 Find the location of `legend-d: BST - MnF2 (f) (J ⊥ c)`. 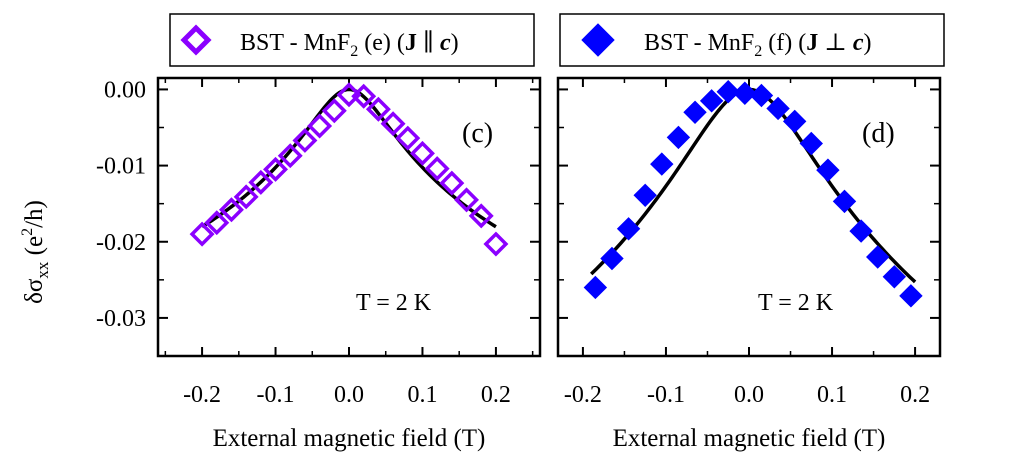

legend-d: BST - MnF2 (f) (J ⊥ c) is located at coordinates (752, 40).